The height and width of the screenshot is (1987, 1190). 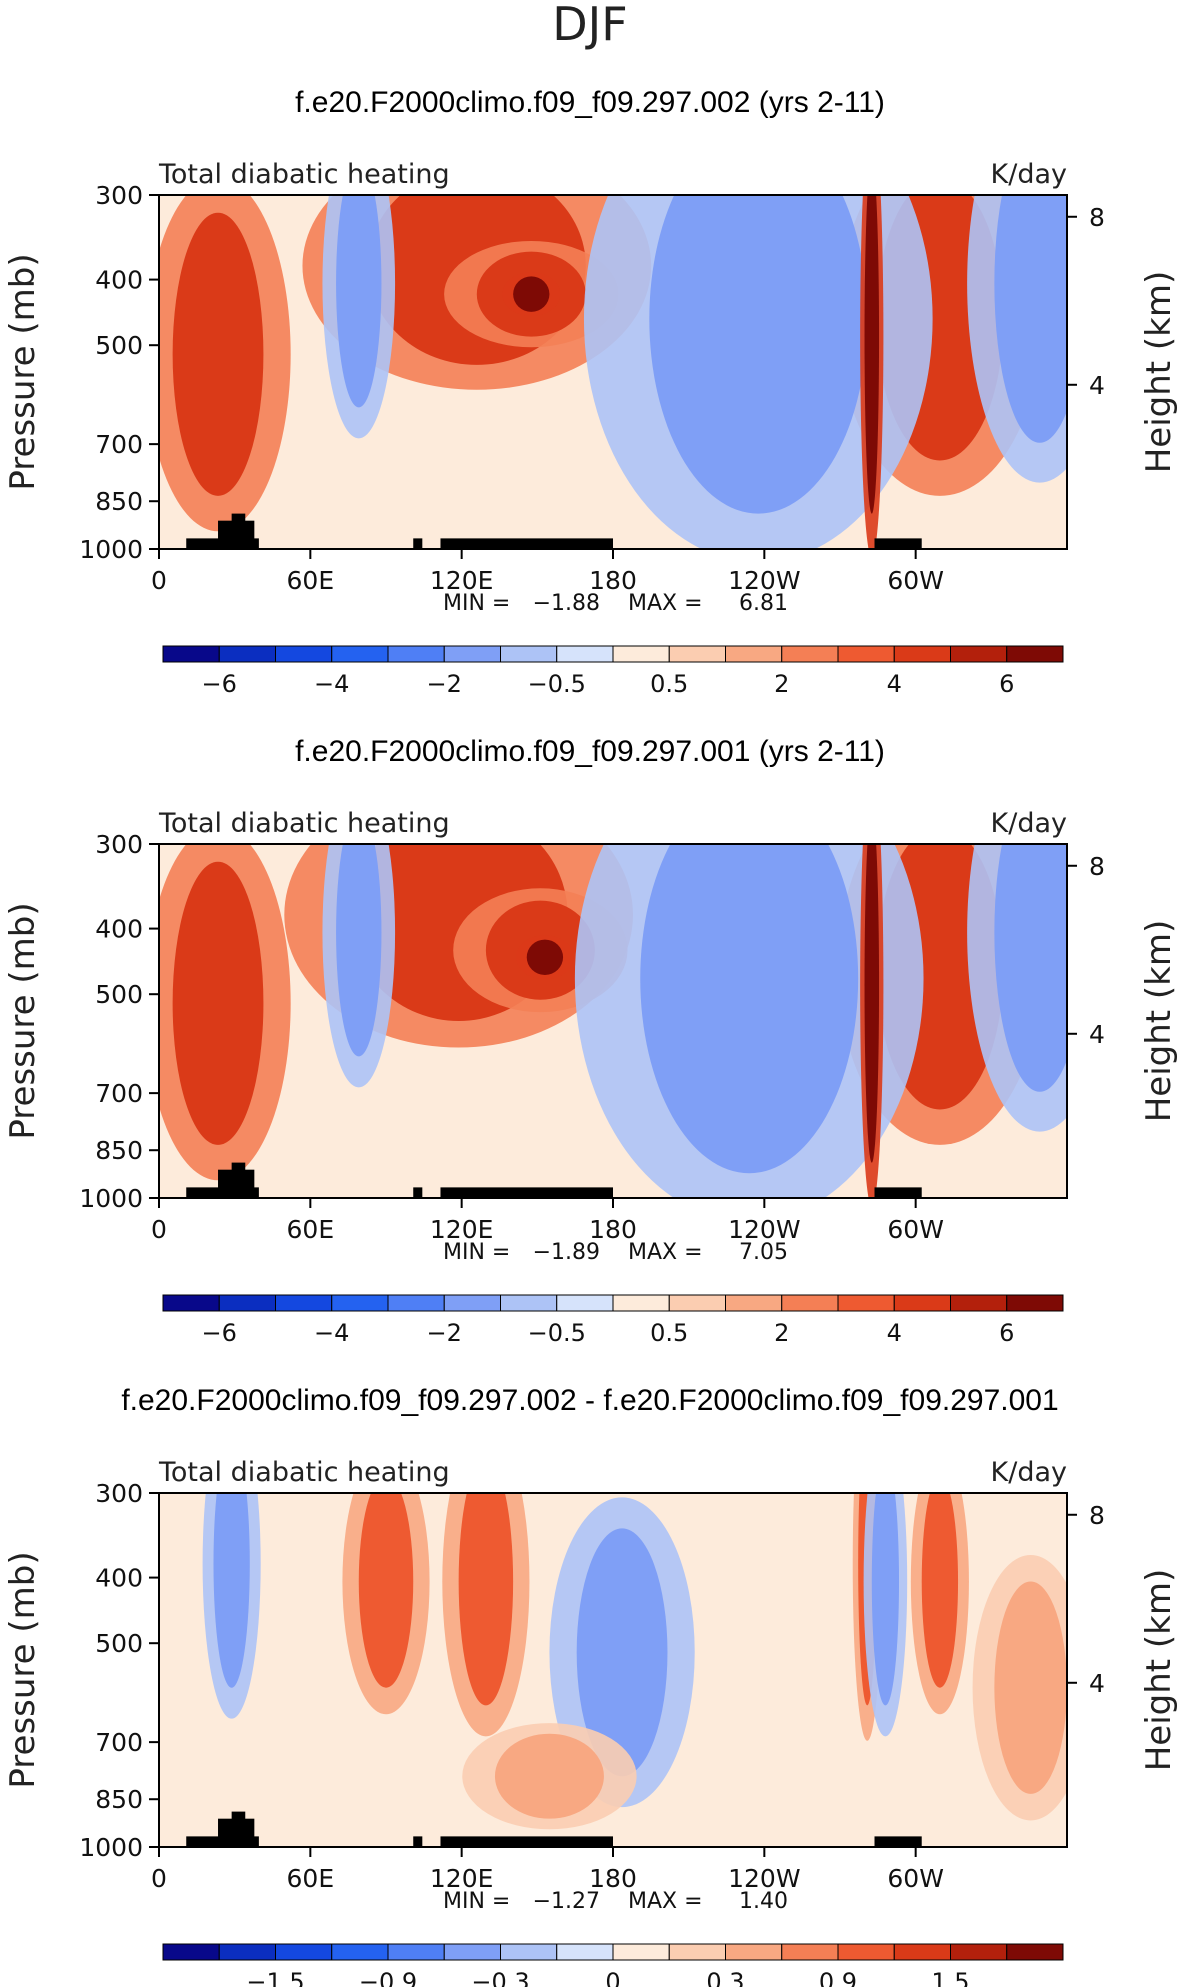 I want to click on units-label: K/day, so click(x=1029, y=823).